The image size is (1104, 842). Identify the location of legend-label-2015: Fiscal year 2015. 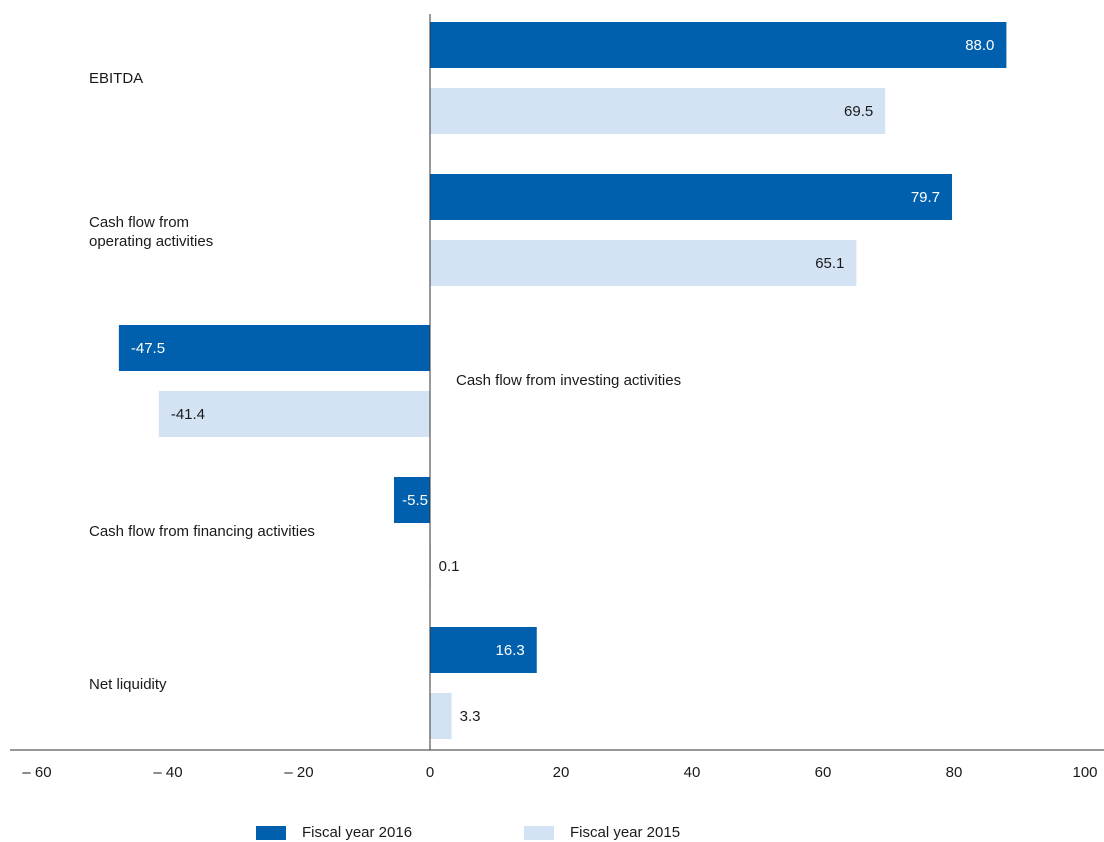
(625, 832).